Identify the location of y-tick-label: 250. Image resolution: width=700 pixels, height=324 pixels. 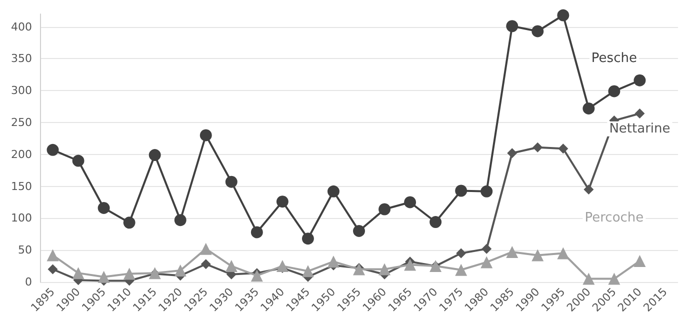
(21, 122).